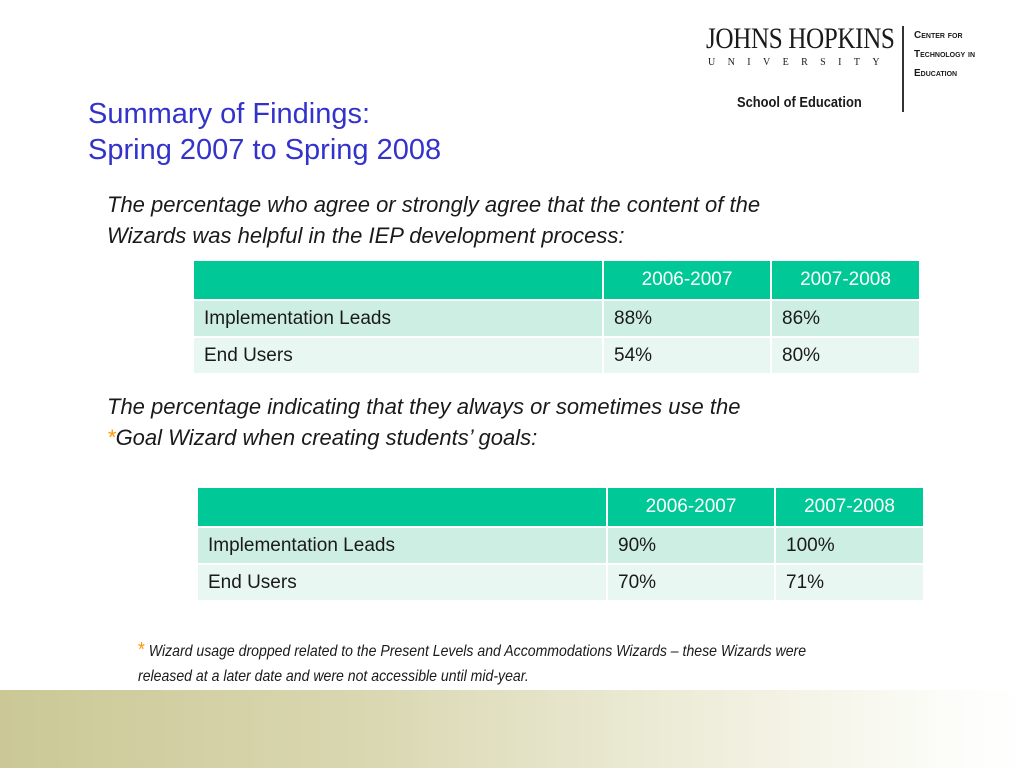 The height and width of the screenshot is (768, 1024). I want to click on cell-value: 100%, so click(849, 545).